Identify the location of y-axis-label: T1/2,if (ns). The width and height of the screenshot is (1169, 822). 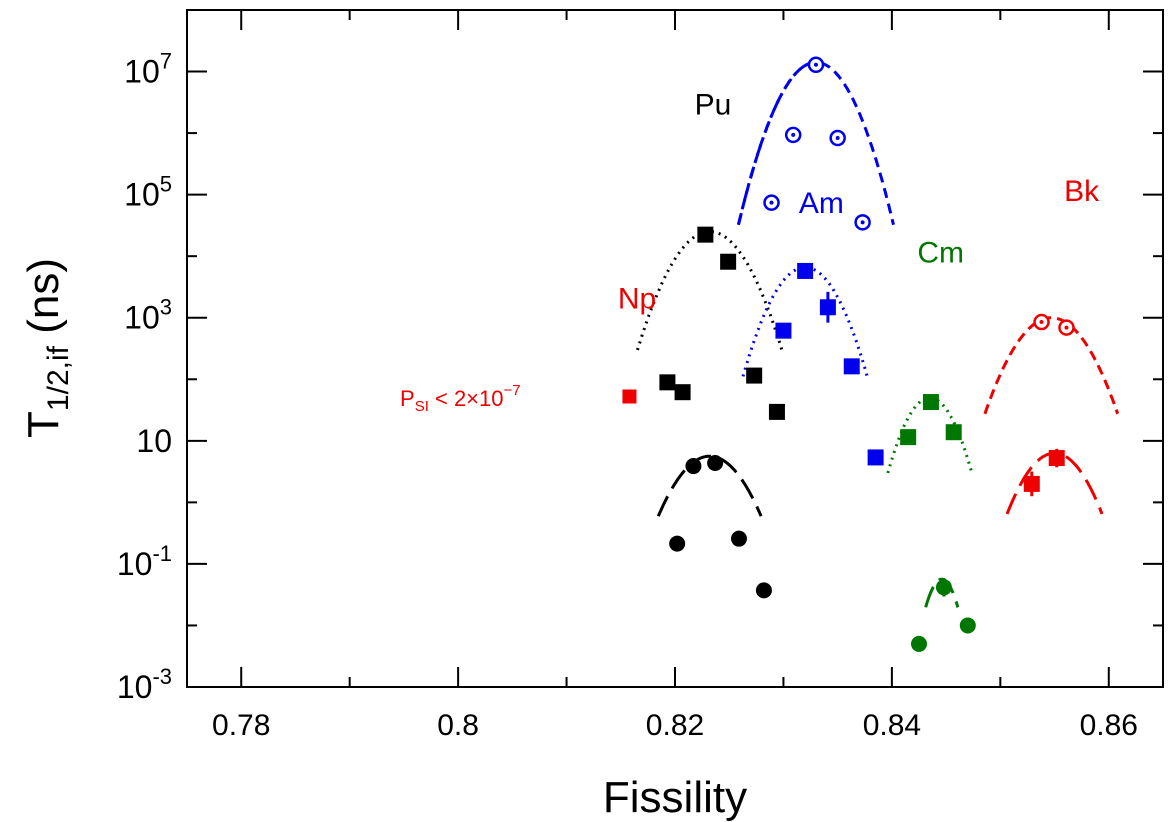
(47, 348).